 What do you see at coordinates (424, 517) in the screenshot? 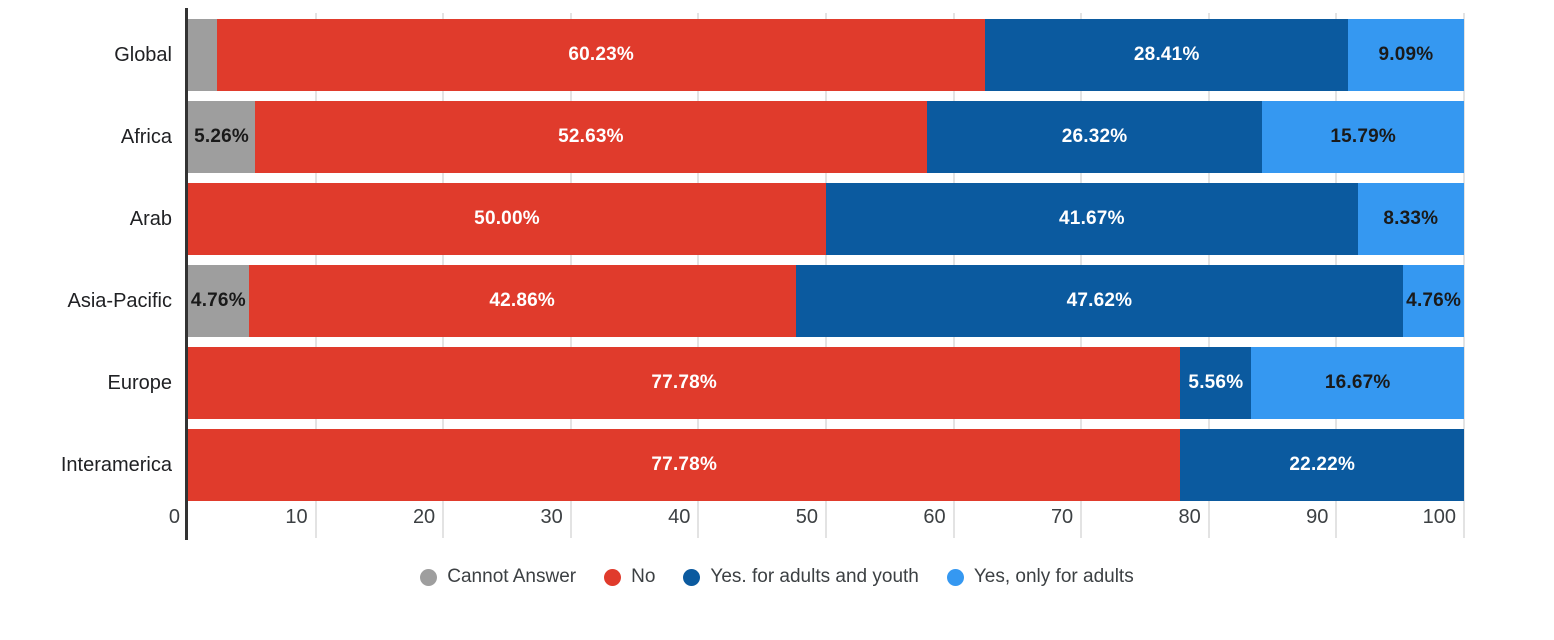
I see `x-tick-label: 20` at bounding box center [424, 517].